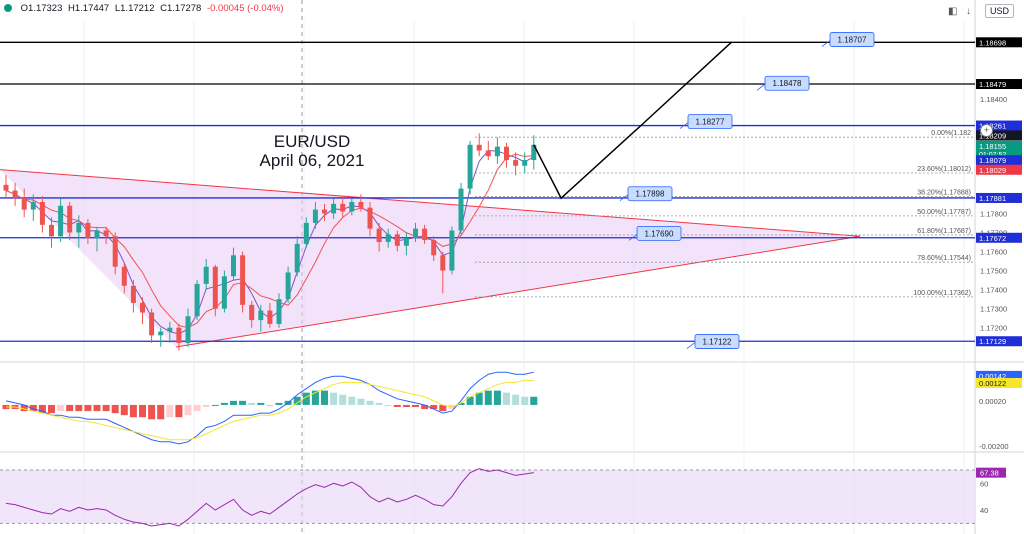 This screenshot has width=1024, height=534. I want to click on rsi-value-label: 67.38, so click(989, 473).